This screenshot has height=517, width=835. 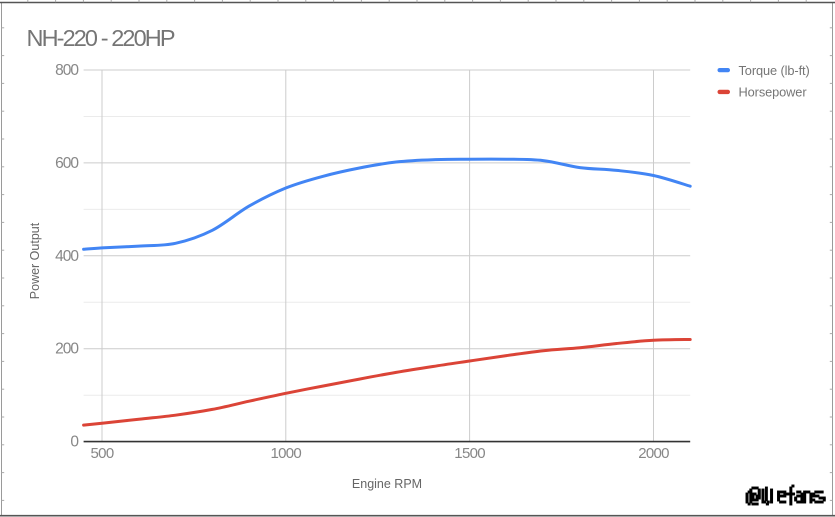 I want to click on svg-text: 200, so click(x=67, y=349).